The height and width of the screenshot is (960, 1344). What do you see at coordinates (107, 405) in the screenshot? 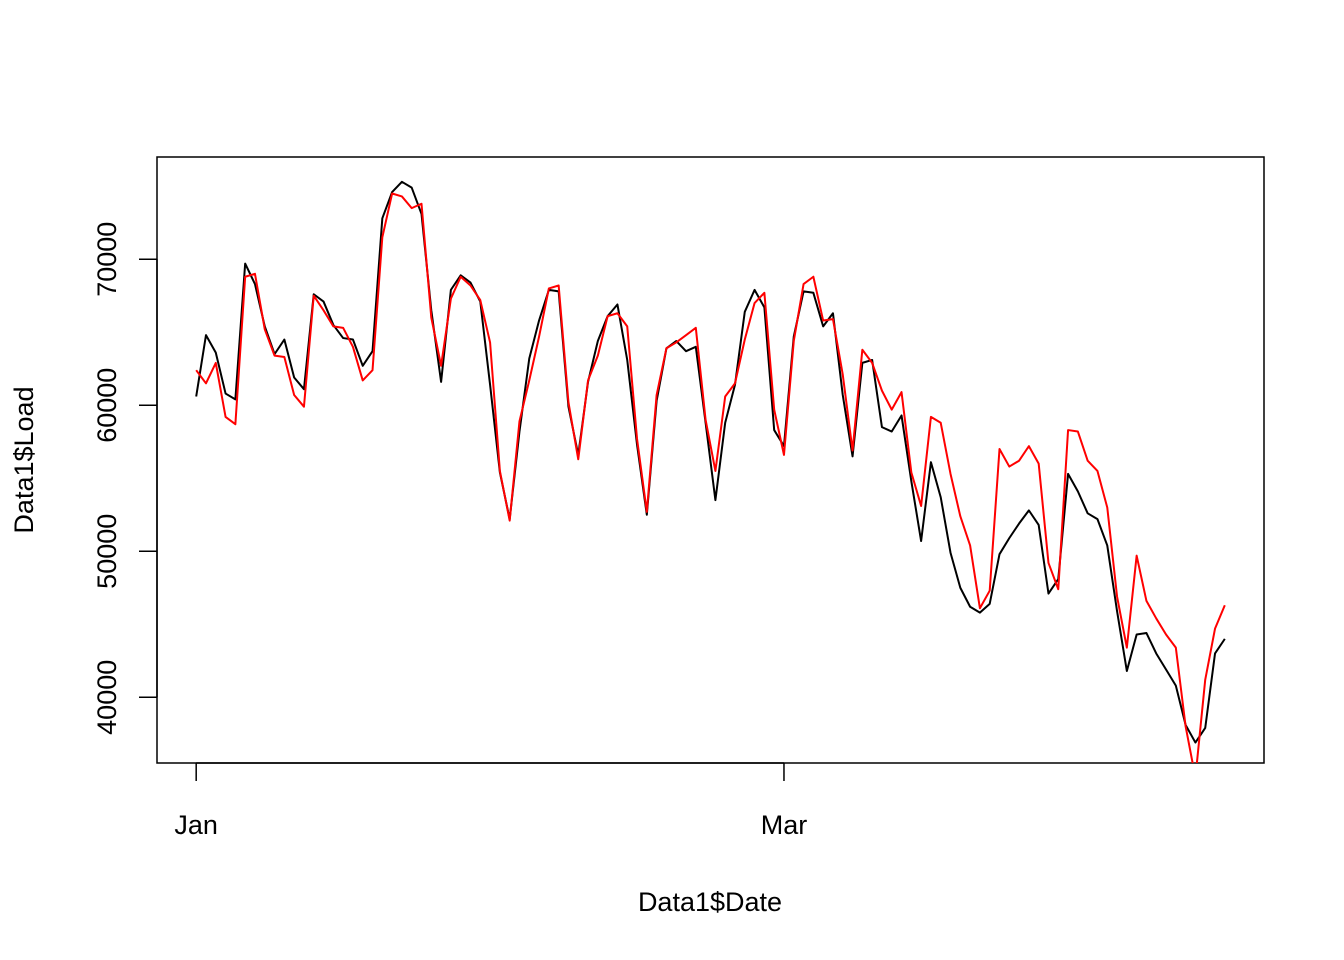
I see `y-tick-label: 60000` at bounding box center [107, 405].